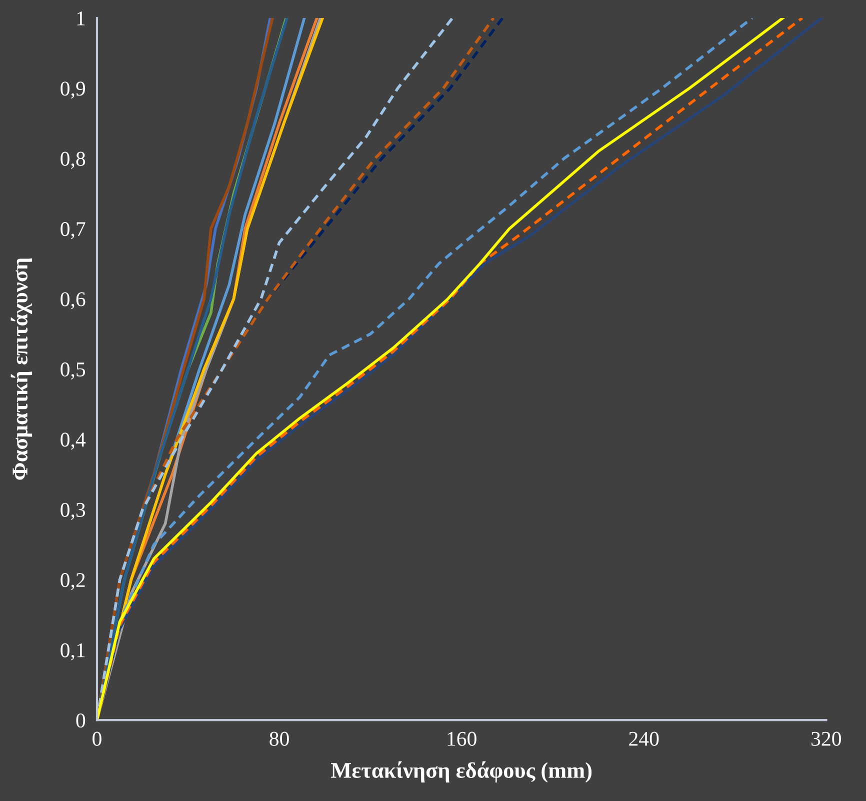 Image resolution: width=866 pixels, height=801 pixels. I want to click on y-tick-label: 0,8, so click(73, 160).